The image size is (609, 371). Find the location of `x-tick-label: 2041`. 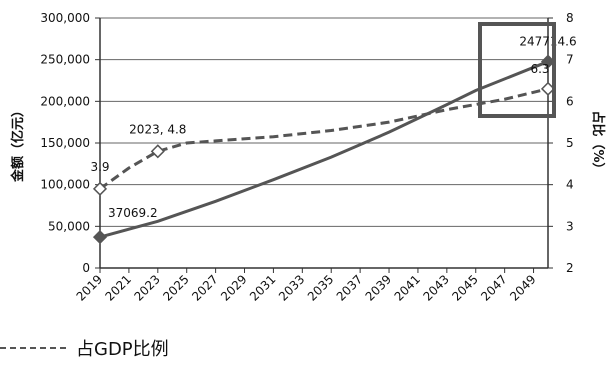

x-tick-label: 2041 is located at coordinates (407, 287).